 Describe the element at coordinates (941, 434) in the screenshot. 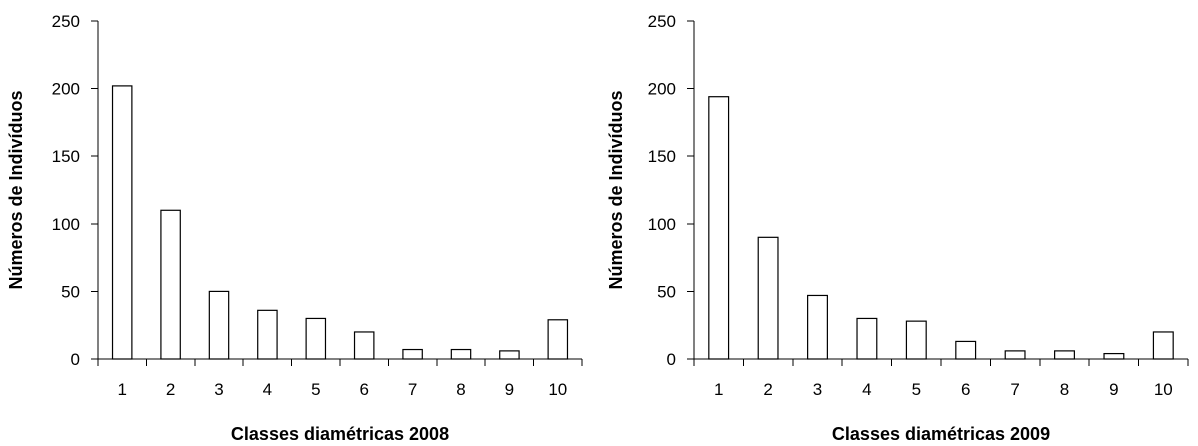

I see `x-axis-title: Classes diamétricas 2009` at that location.